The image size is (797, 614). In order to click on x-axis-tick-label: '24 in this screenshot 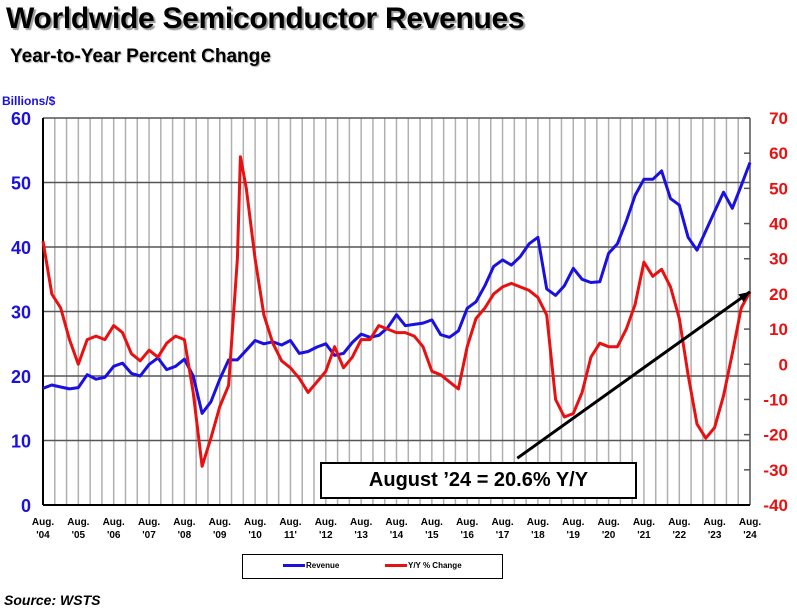, I will do `click(750, 535)`.